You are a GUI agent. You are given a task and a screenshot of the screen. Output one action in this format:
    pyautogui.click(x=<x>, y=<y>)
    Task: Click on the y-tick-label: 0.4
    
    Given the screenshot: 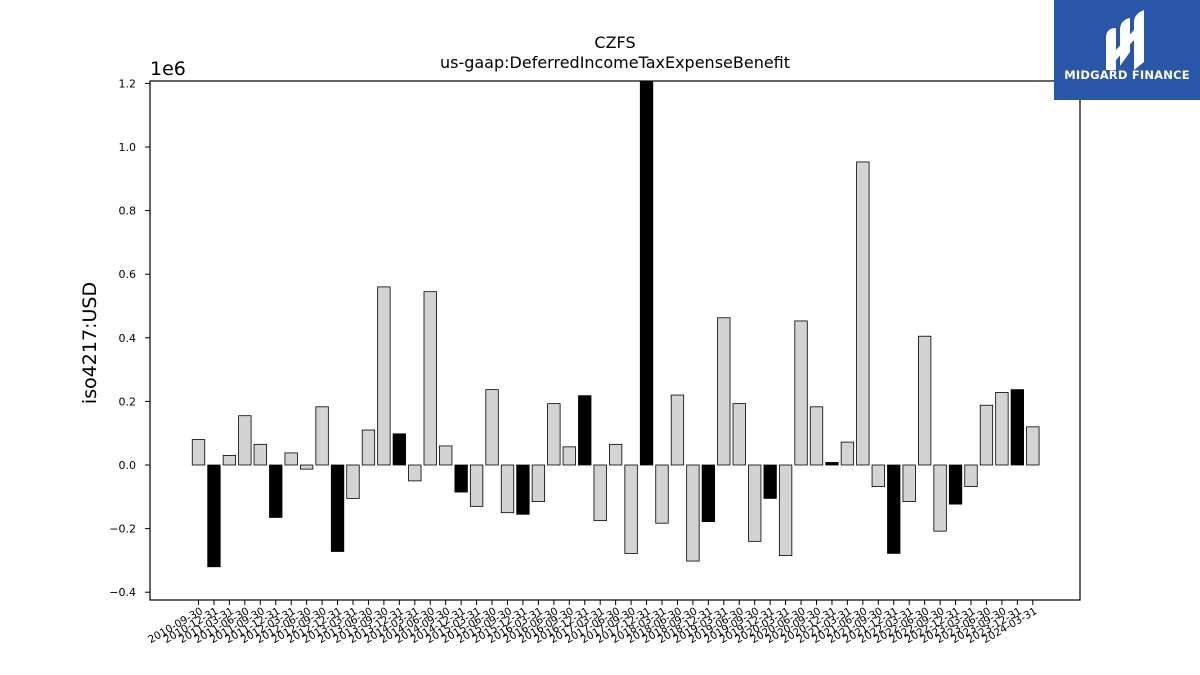 What is the action you would take?
    pyautogui.click(x=128, y=338)
    